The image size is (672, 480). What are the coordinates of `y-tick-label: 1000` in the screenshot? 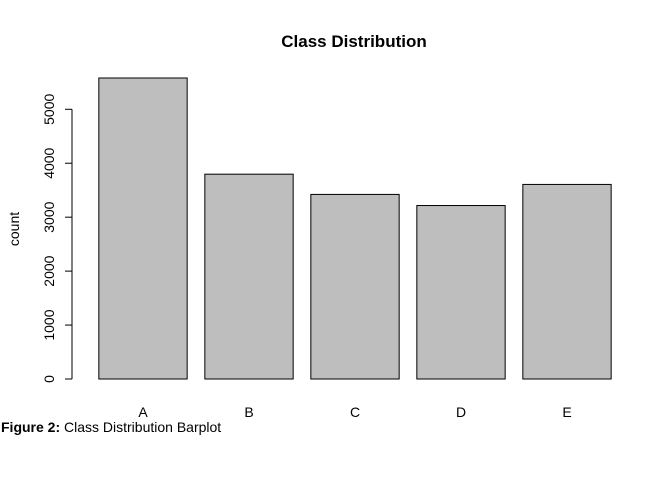 It's located at (49, 324).